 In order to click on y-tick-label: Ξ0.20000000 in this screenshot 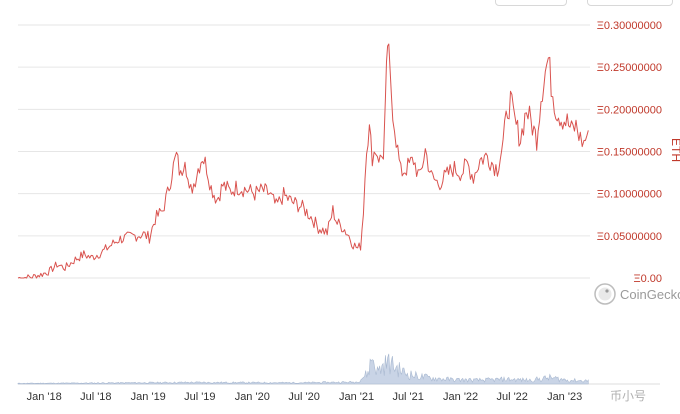, I will do `click(629, 110)`.